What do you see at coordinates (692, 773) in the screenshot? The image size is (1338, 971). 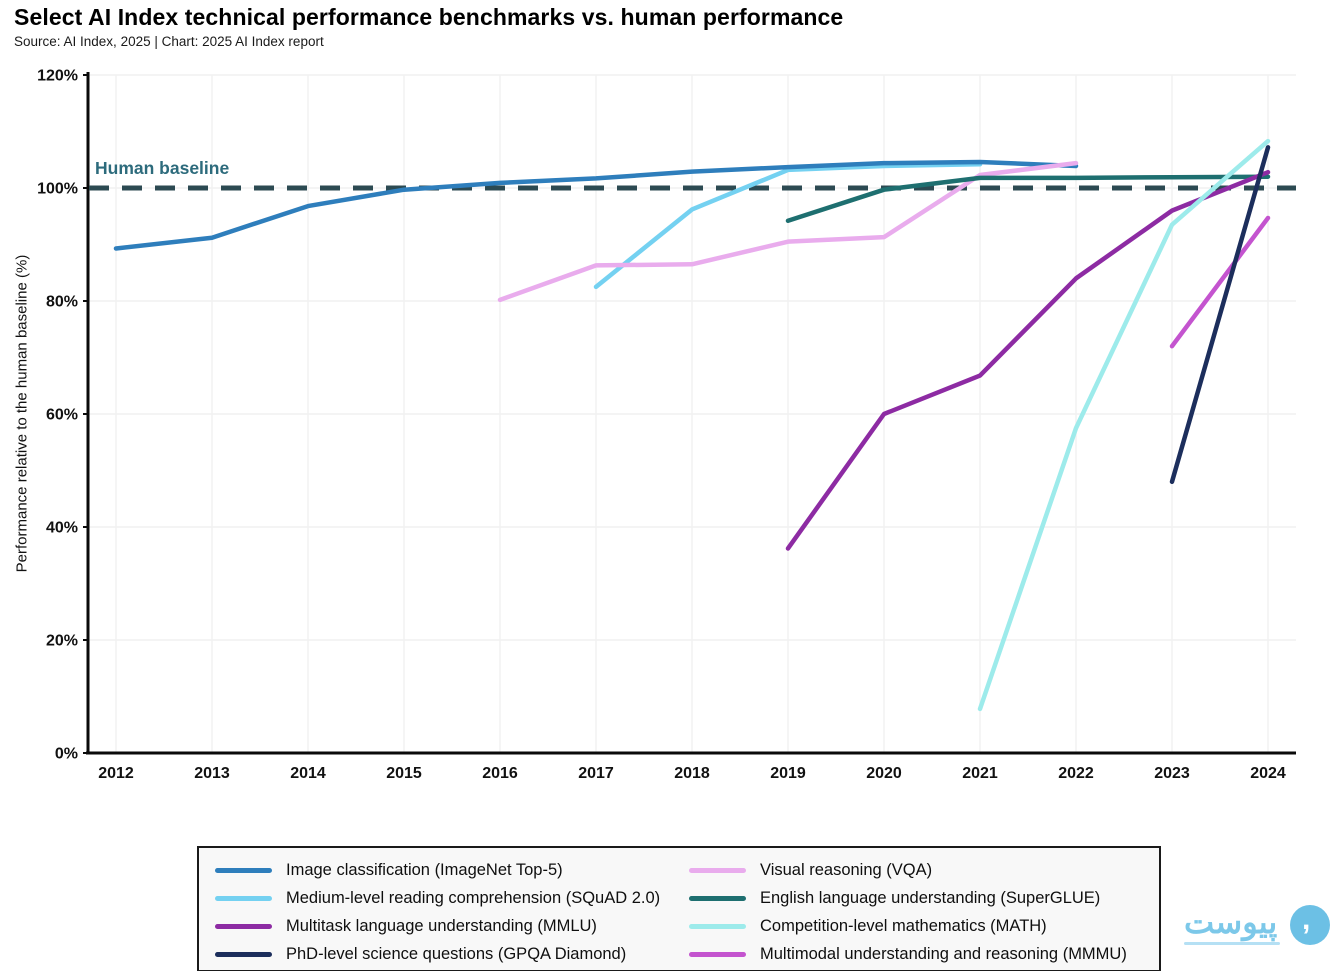 I see `x-tick-label: 2018` at bounding box center [692, 773].